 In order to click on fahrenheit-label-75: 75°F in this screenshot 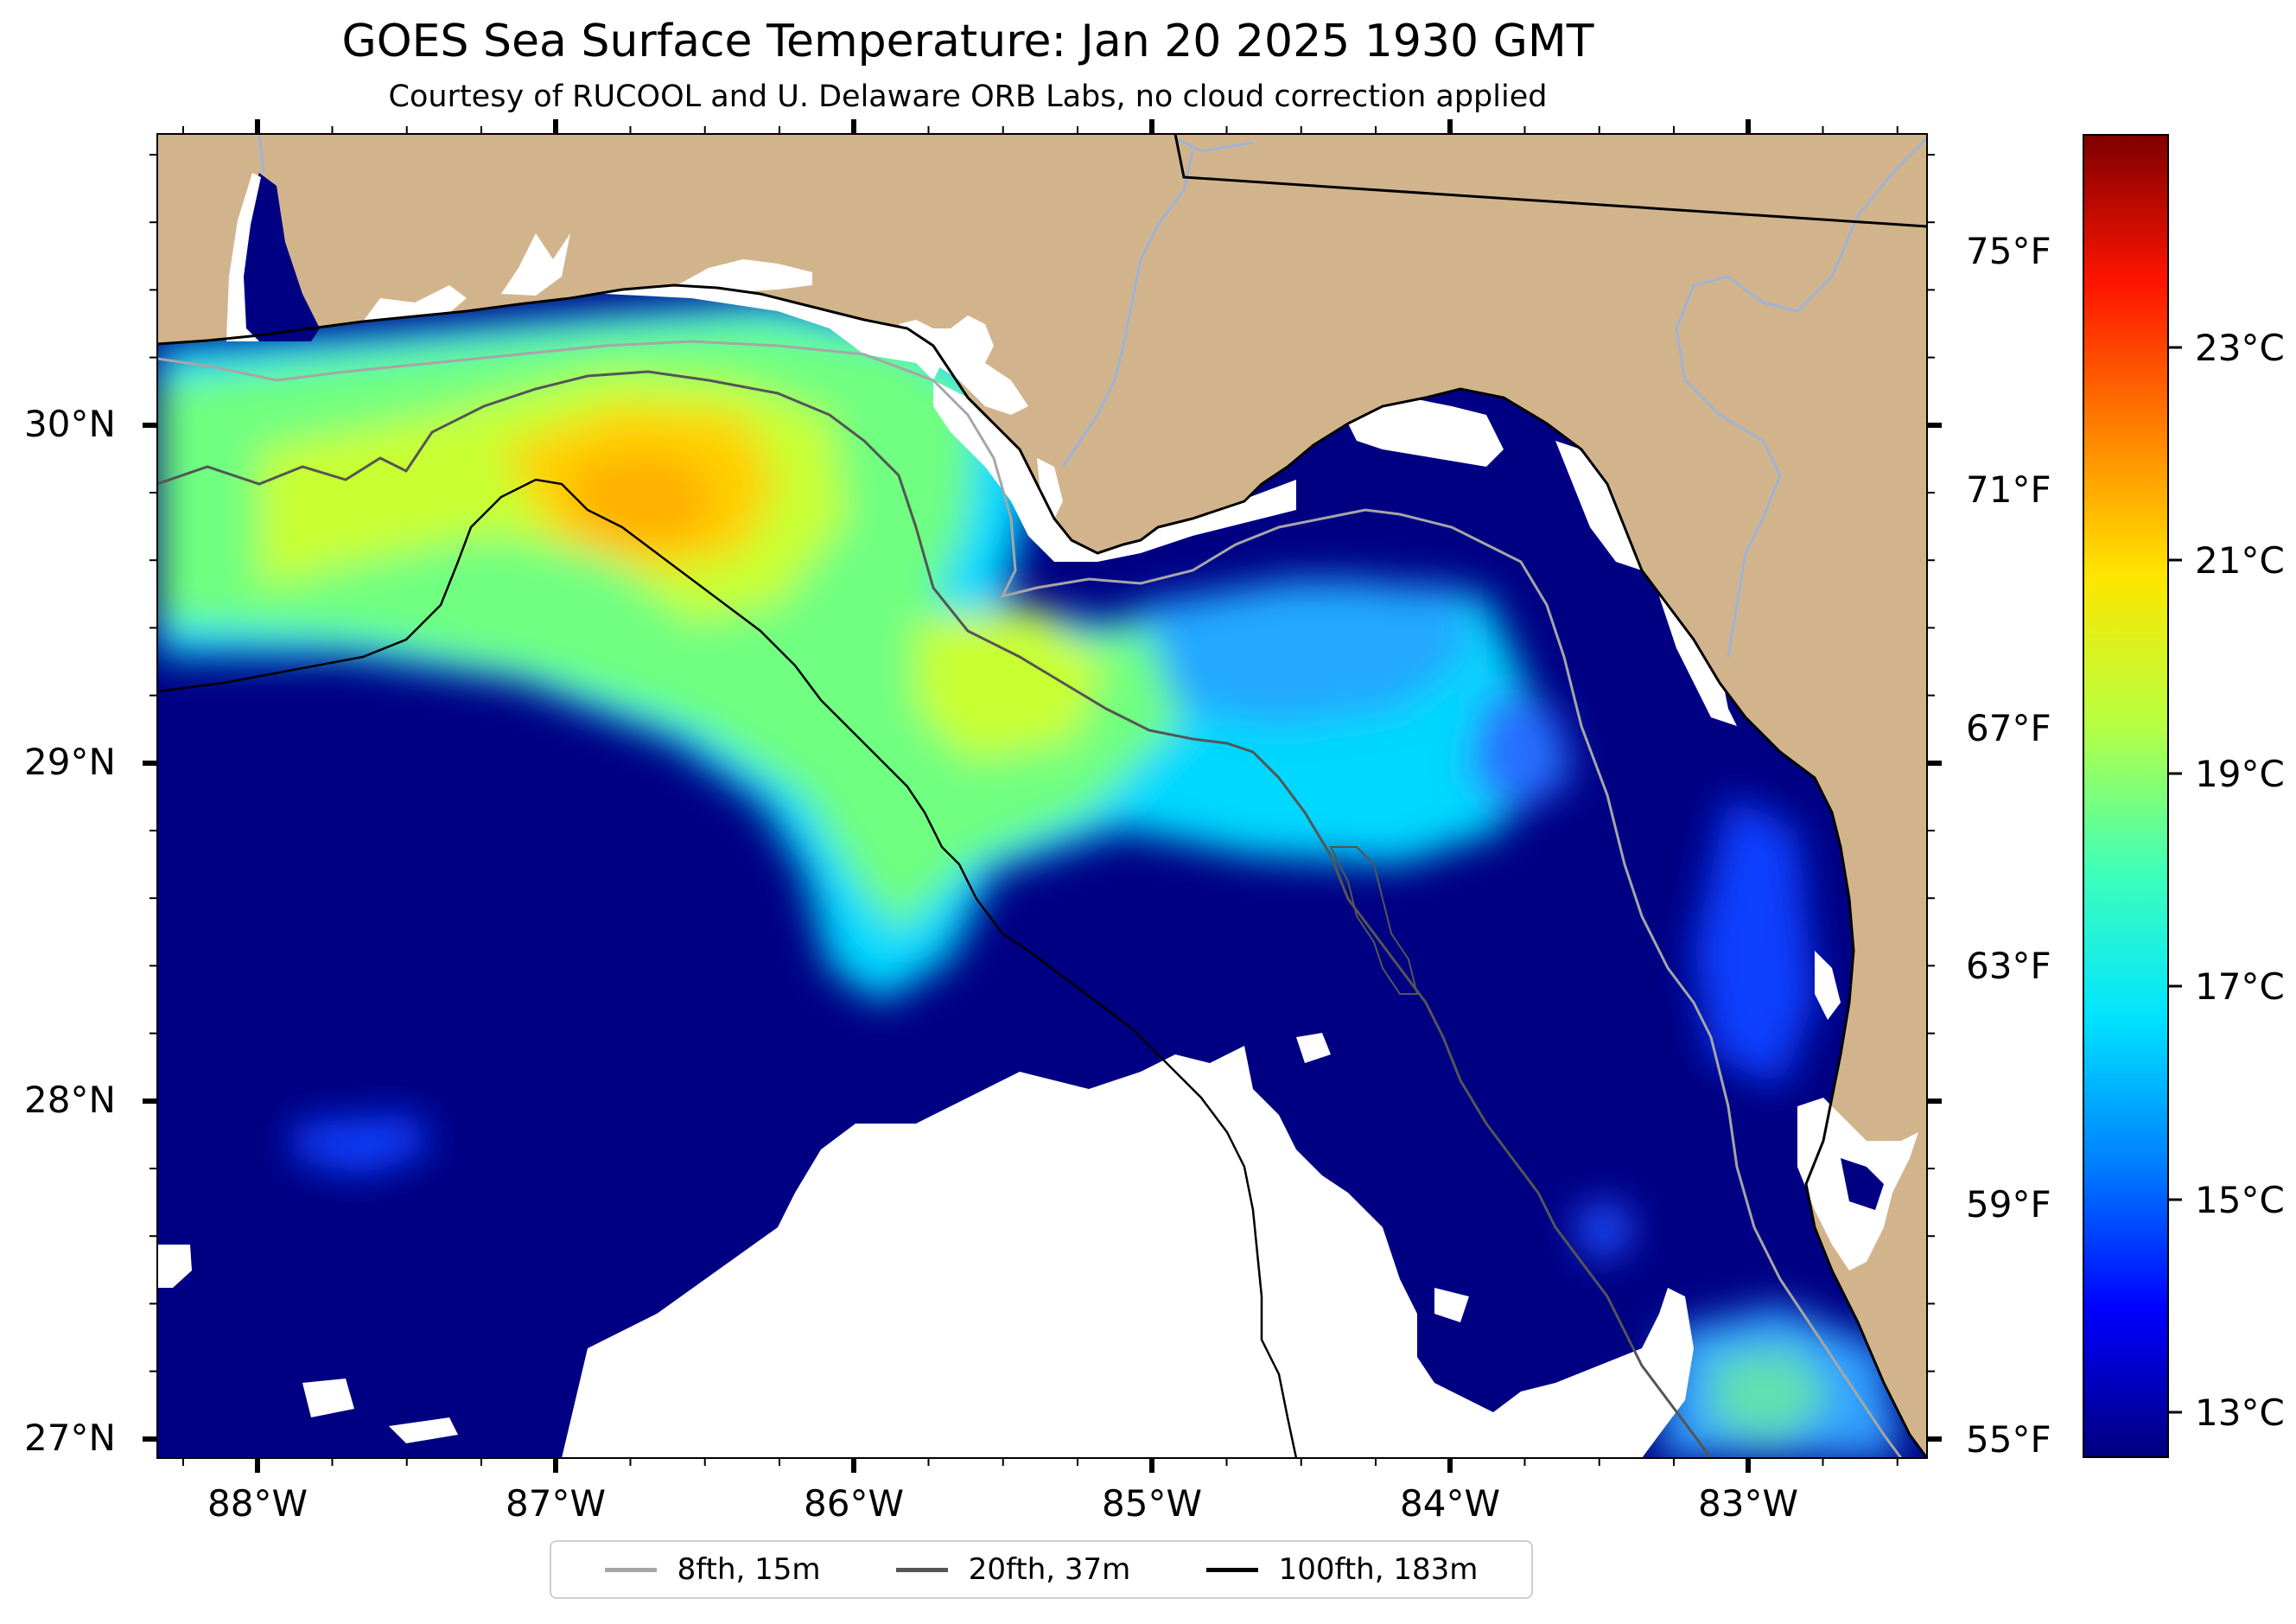, I will do `click(2008, 251)`.